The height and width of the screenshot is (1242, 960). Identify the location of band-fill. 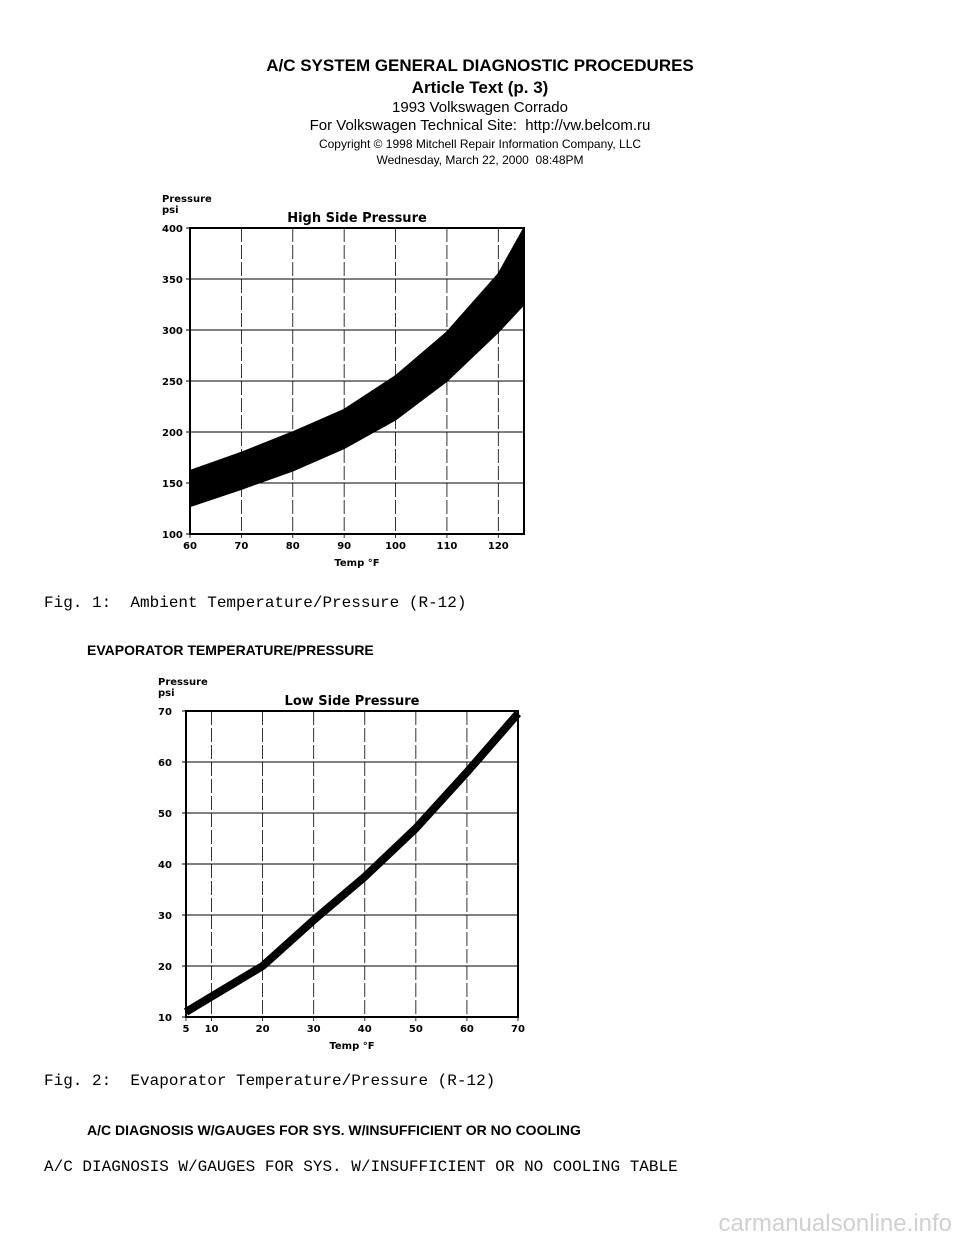
(357, 367).